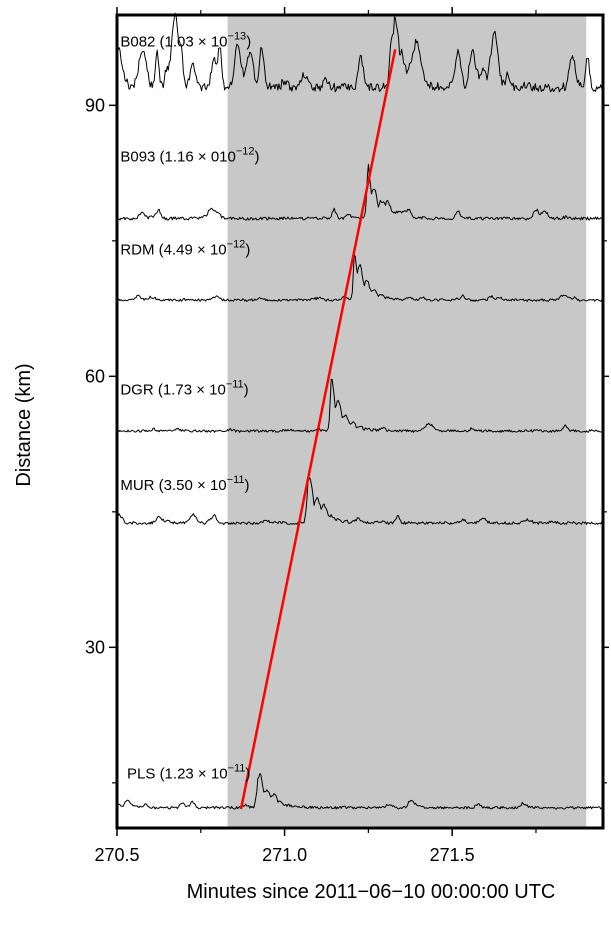  I want to click on y-axis-title: Distance (km), so click(24, 424).